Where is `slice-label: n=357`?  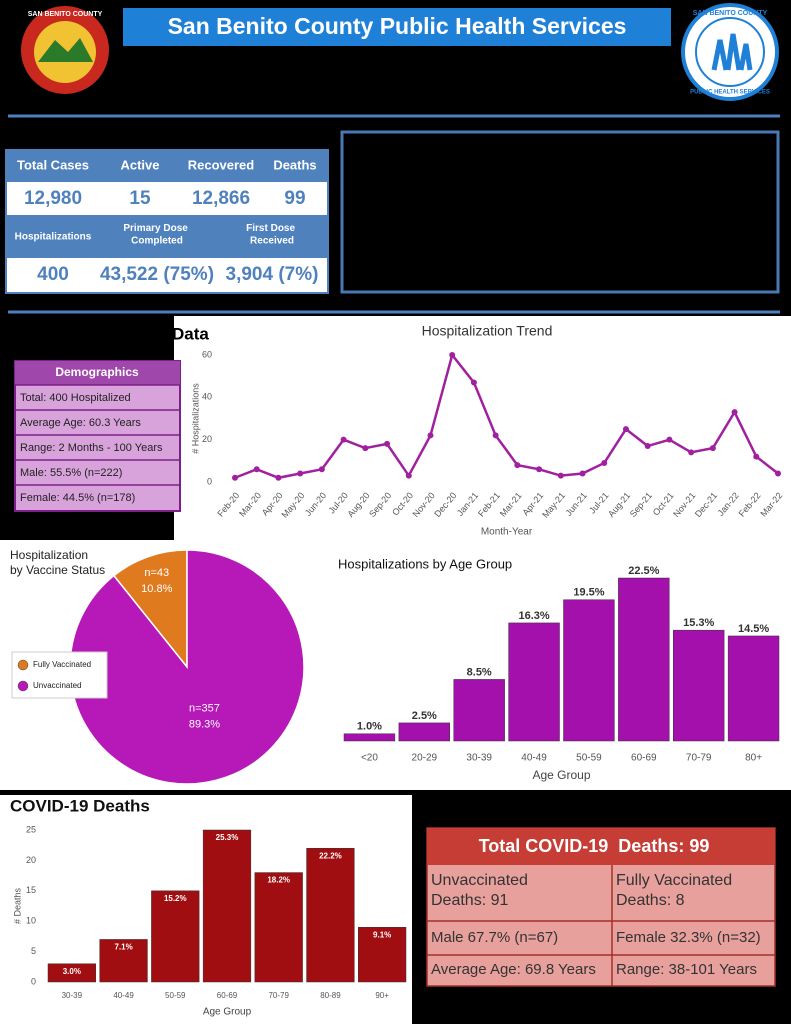 slice-label: n=357 is located at coordinates (204, 709).